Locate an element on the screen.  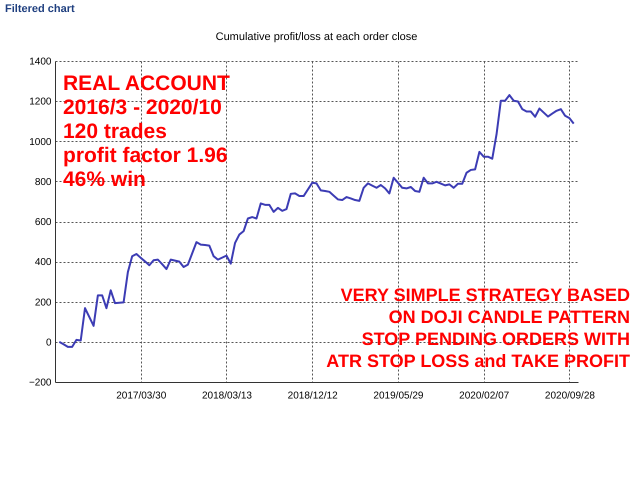
y-tick-label: −200 is located at coordinates (40, 383).